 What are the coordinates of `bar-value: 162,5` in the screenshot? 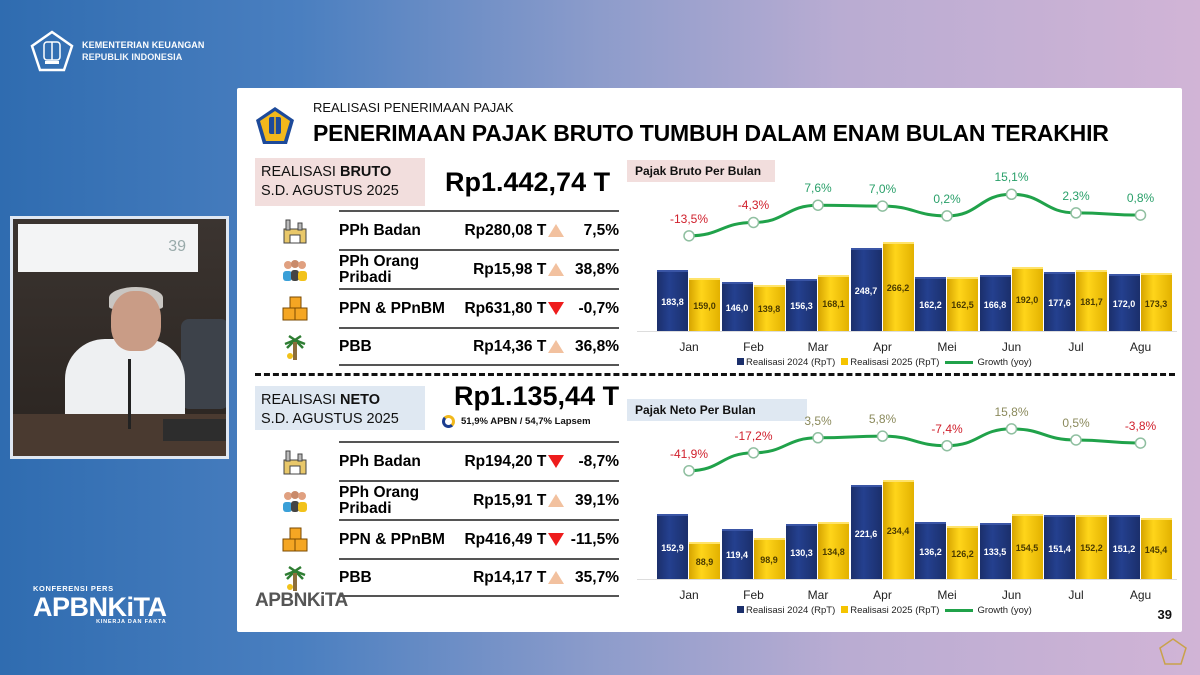 It's located at (962, 305).